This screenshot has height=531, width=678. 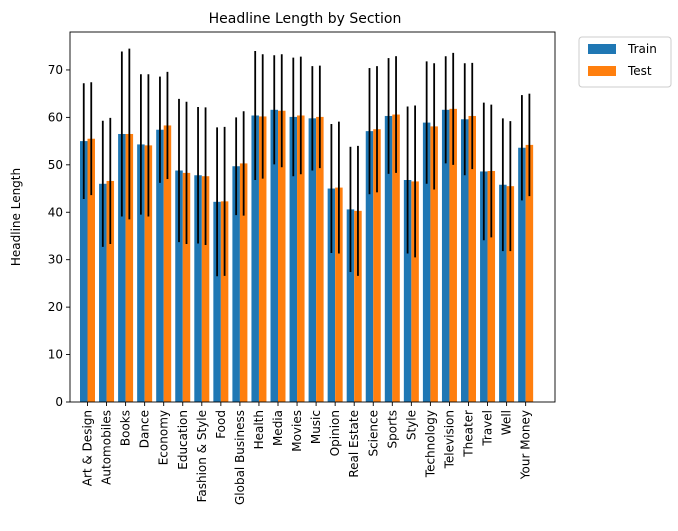 I want to click on x-tick-label-6: Fashion & Style, so click(x=202, y=456).